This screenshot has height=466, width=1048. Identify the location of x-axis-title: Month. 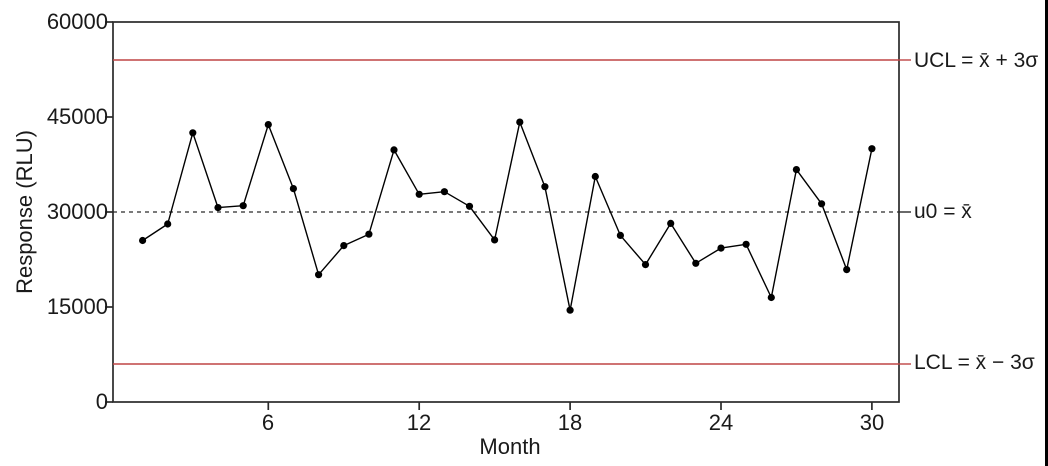
(510, 446).